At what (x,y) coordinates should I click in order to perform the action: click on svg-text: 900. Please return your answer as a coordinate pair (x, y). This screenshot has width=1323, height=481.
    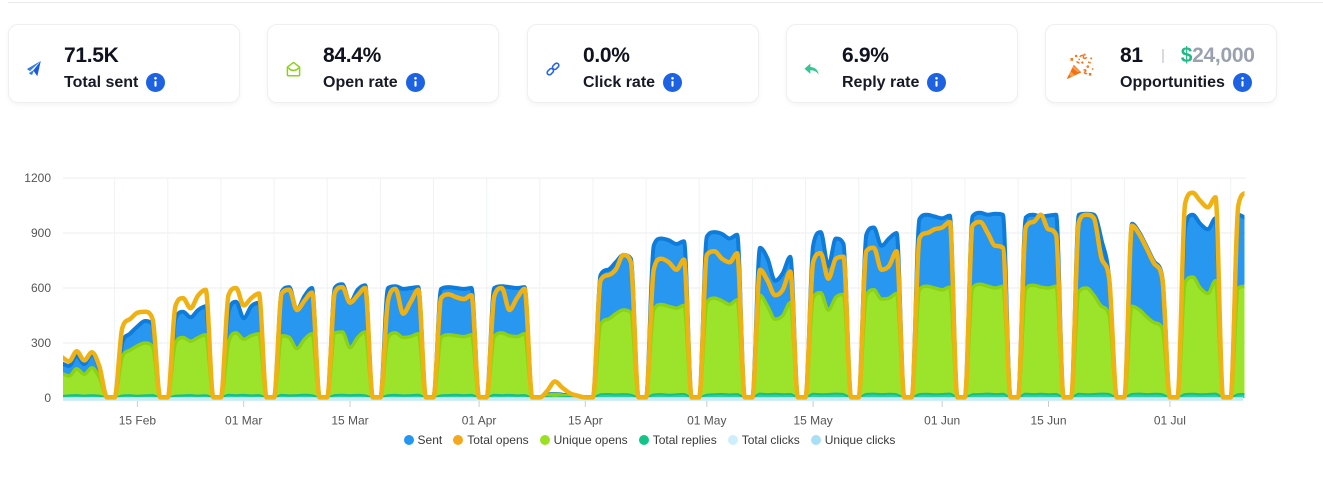
    Looking at the image, I should click on (41, 233).